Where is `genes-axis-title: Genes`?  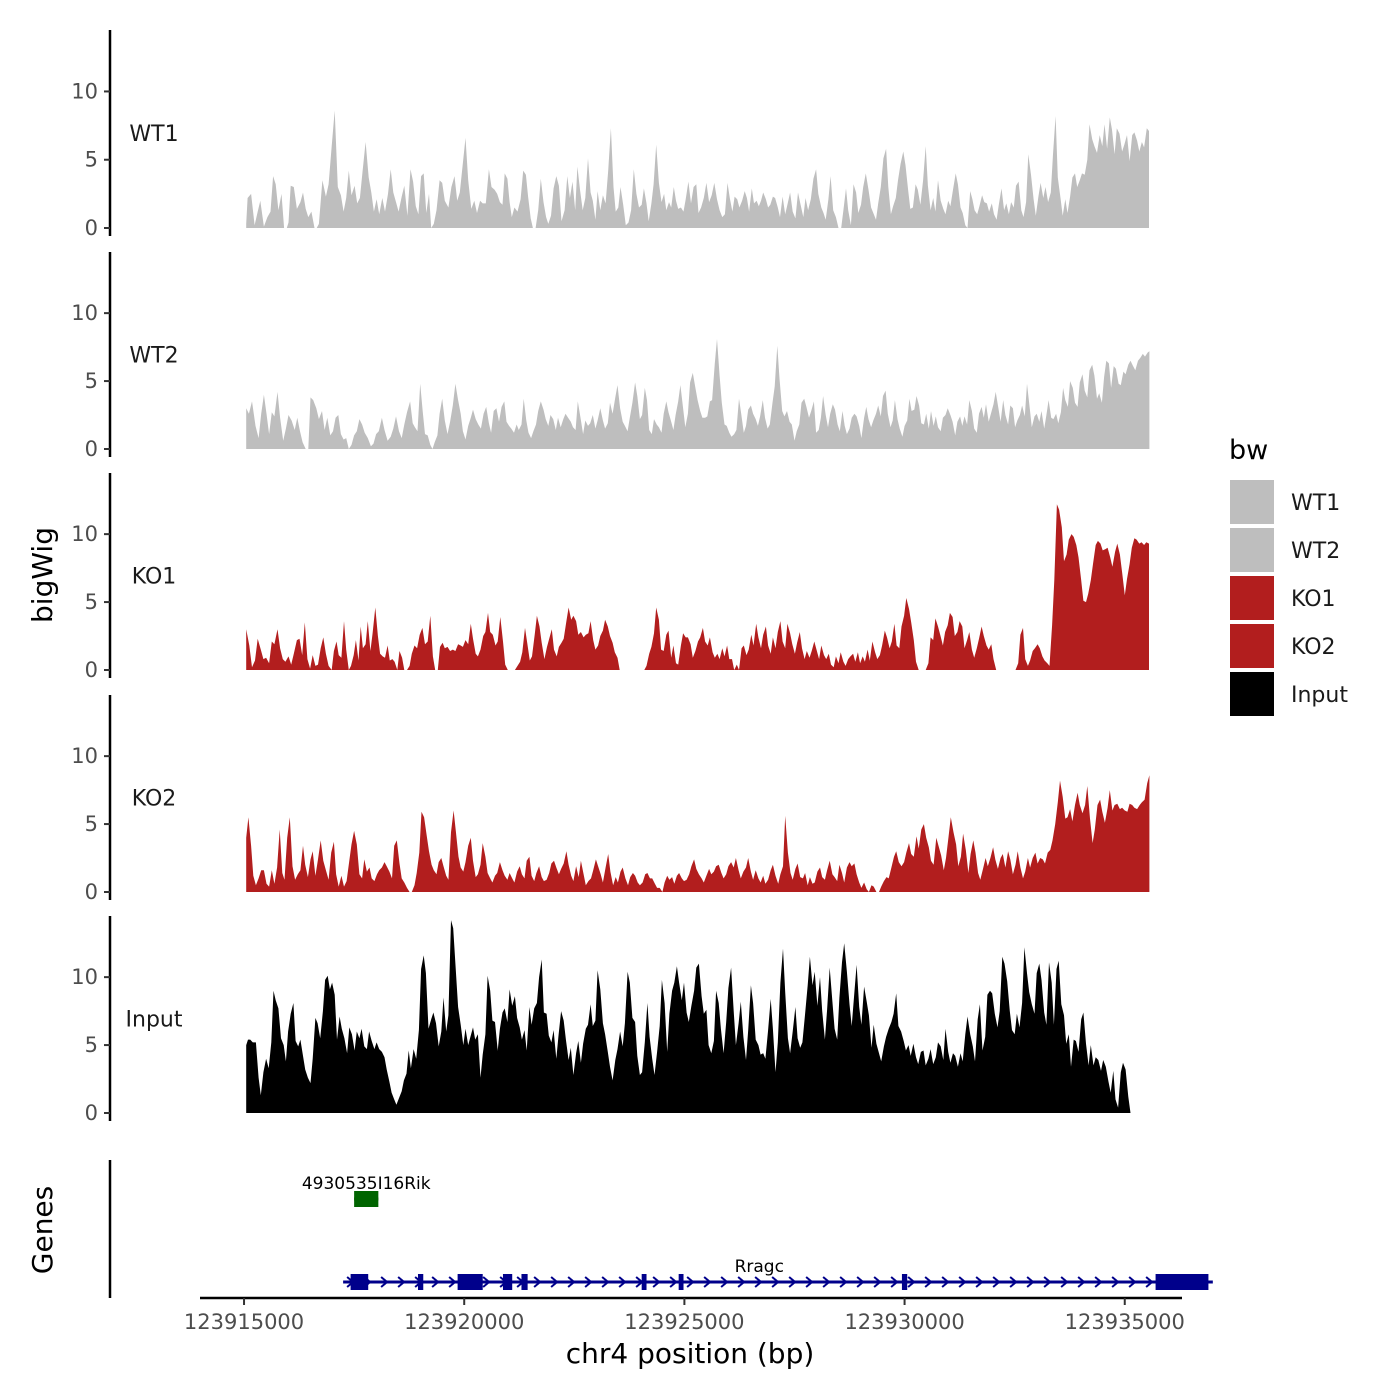 genes-axis-title: Genes is located at coordinates (42, 1230).